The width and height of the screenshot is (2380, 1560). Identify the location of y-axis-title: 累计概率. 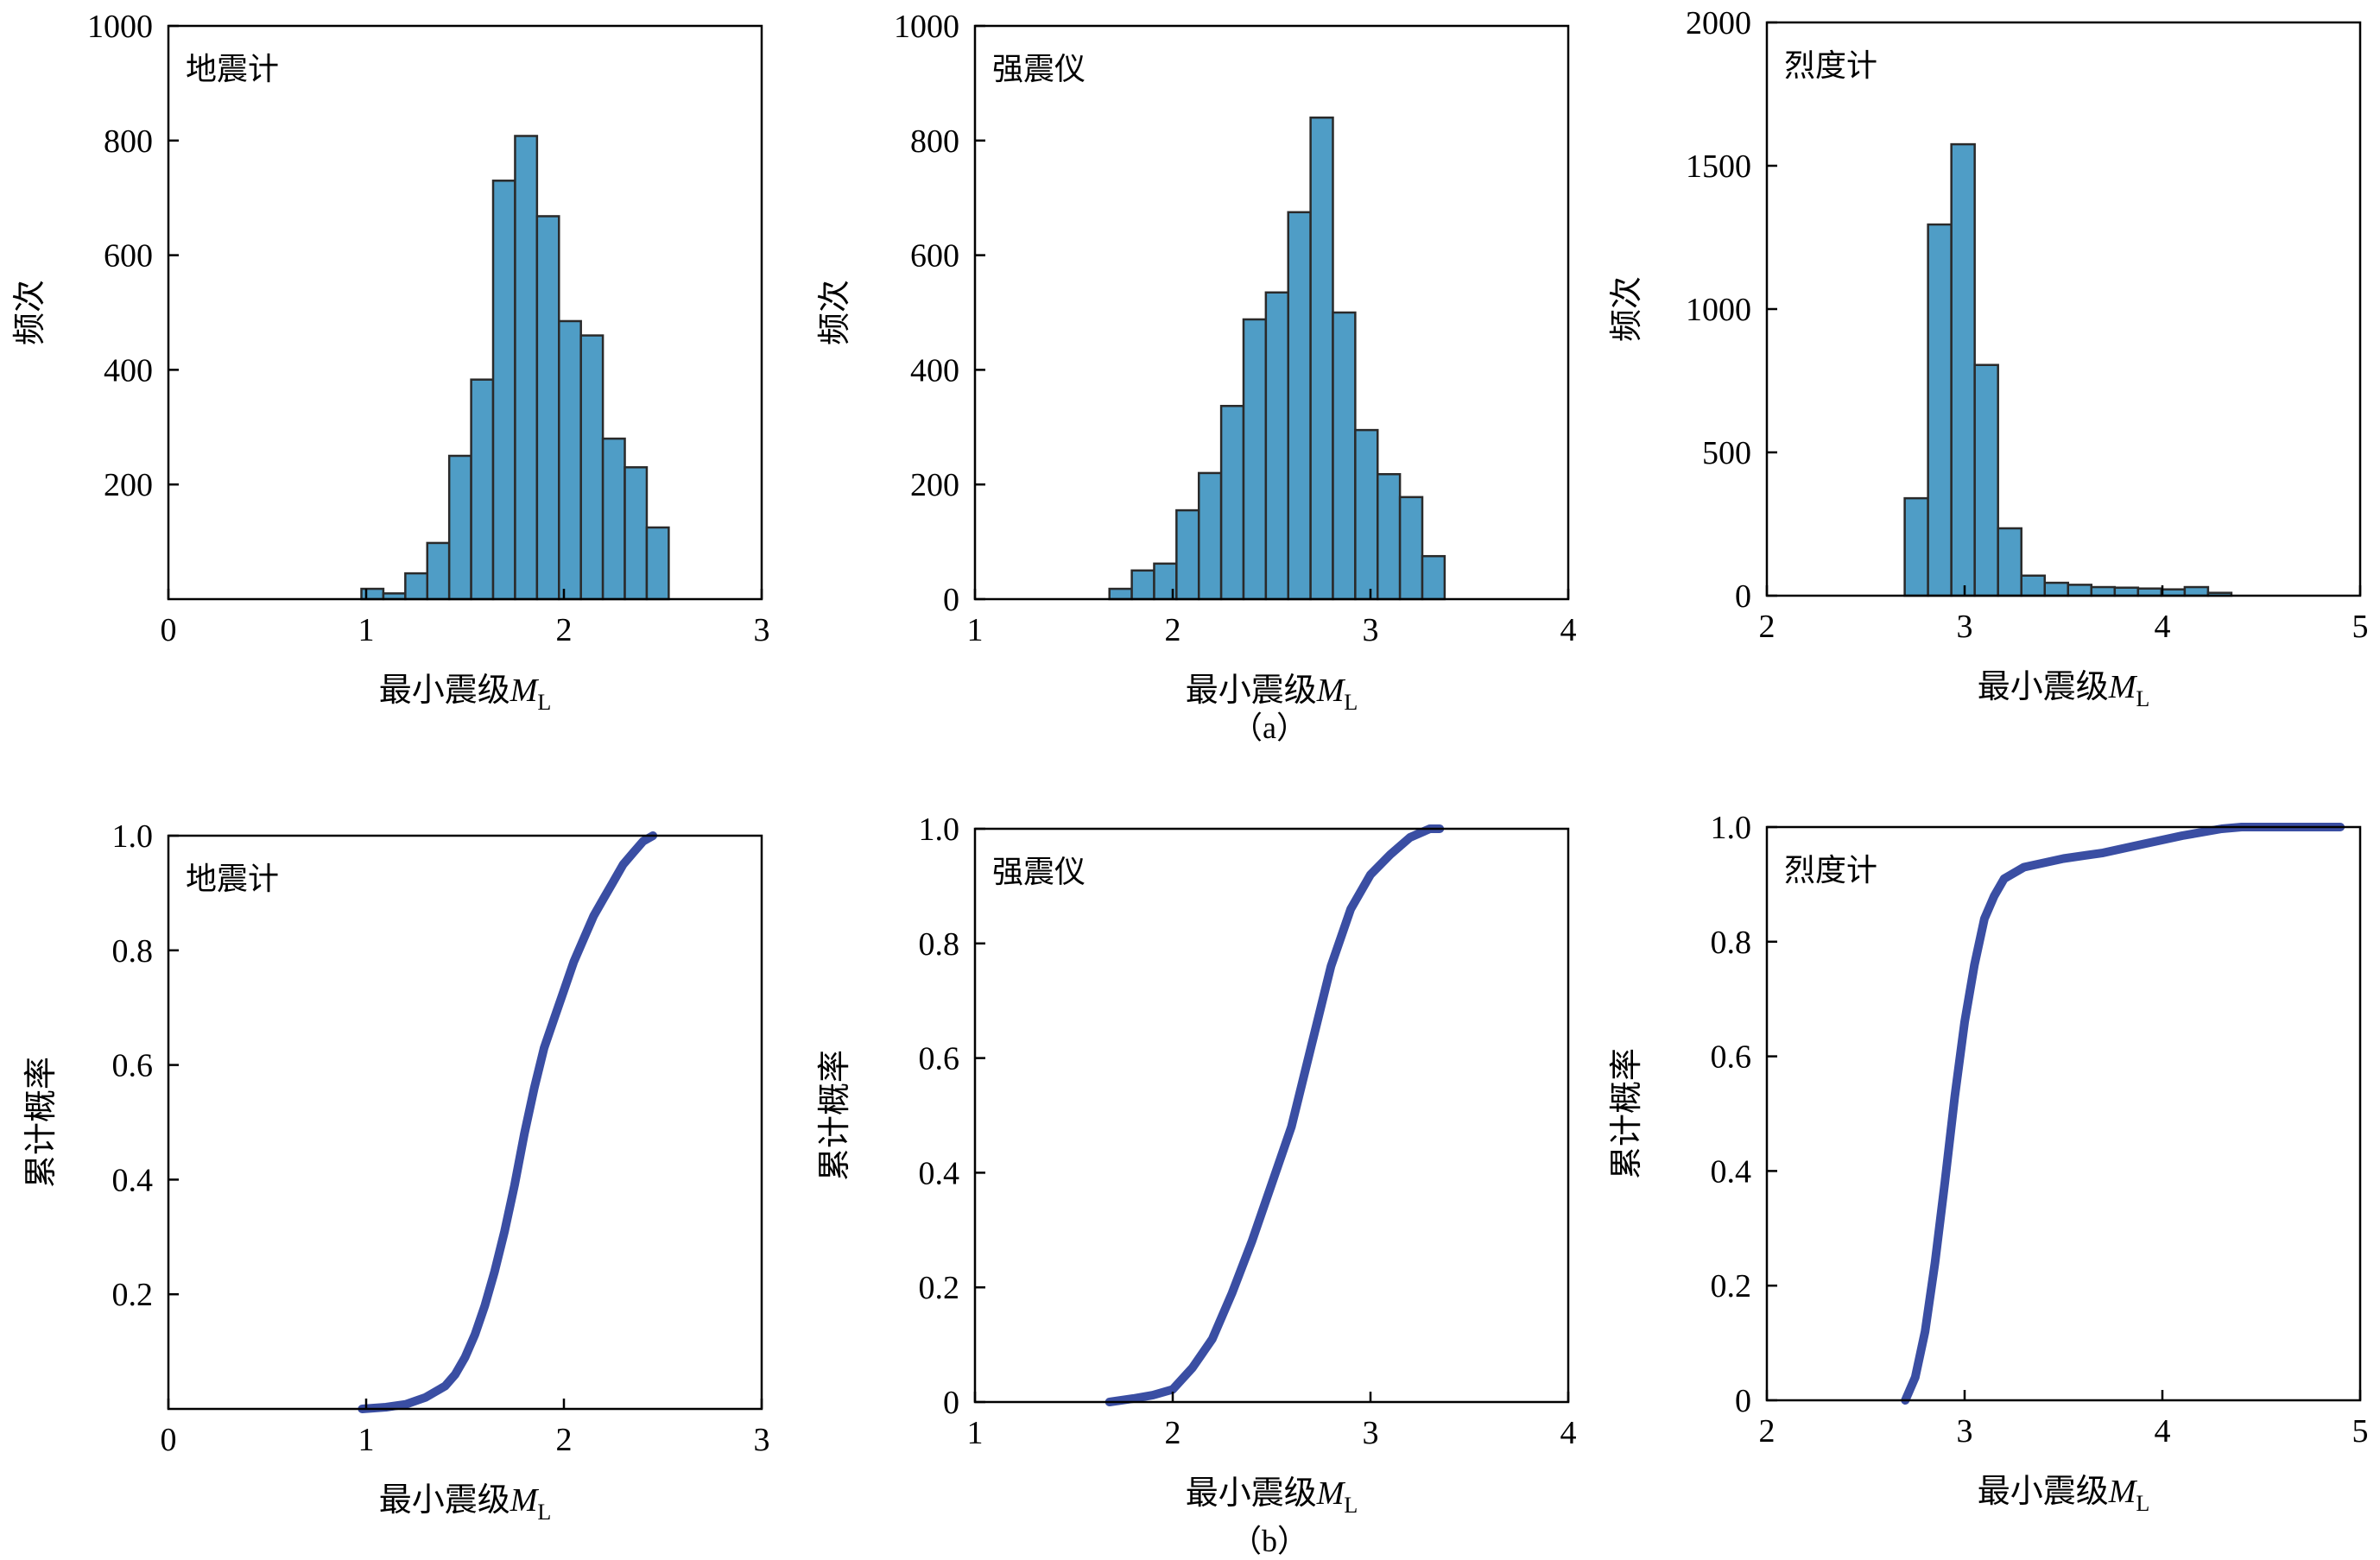
(41, 1122).